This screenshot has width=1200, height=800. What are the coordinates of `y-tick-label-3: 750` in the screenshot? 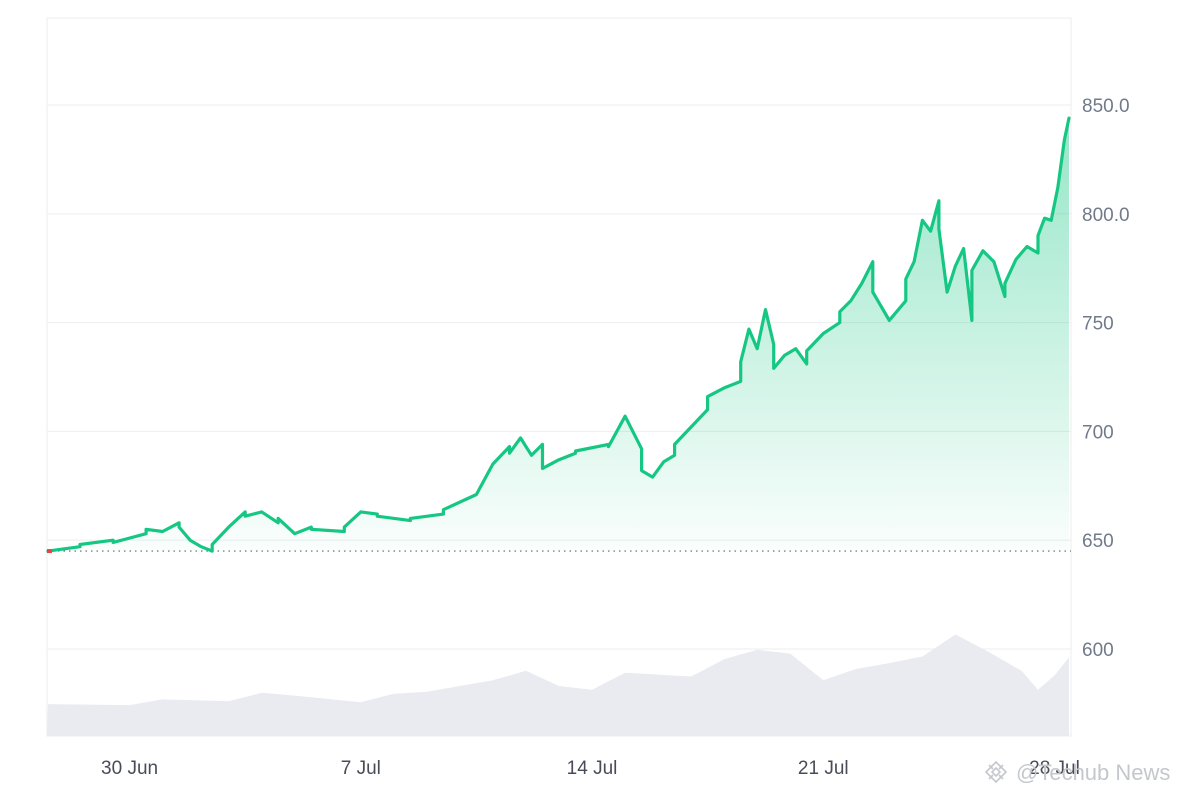 It's located at (1098, 324).